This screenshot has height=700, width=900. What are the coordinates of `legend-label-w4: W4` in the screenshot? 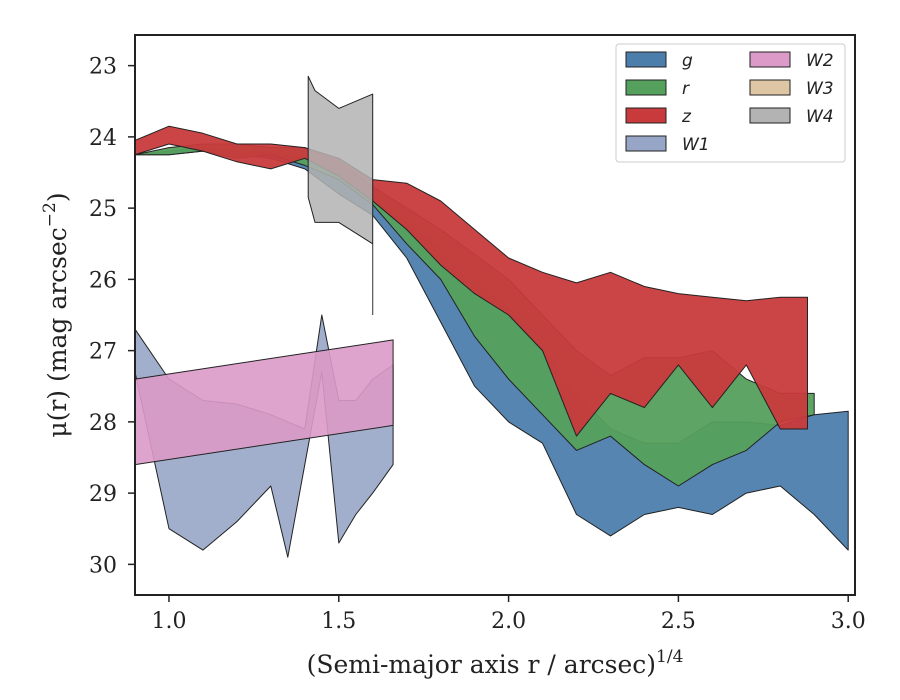 It's located at (820, 117).